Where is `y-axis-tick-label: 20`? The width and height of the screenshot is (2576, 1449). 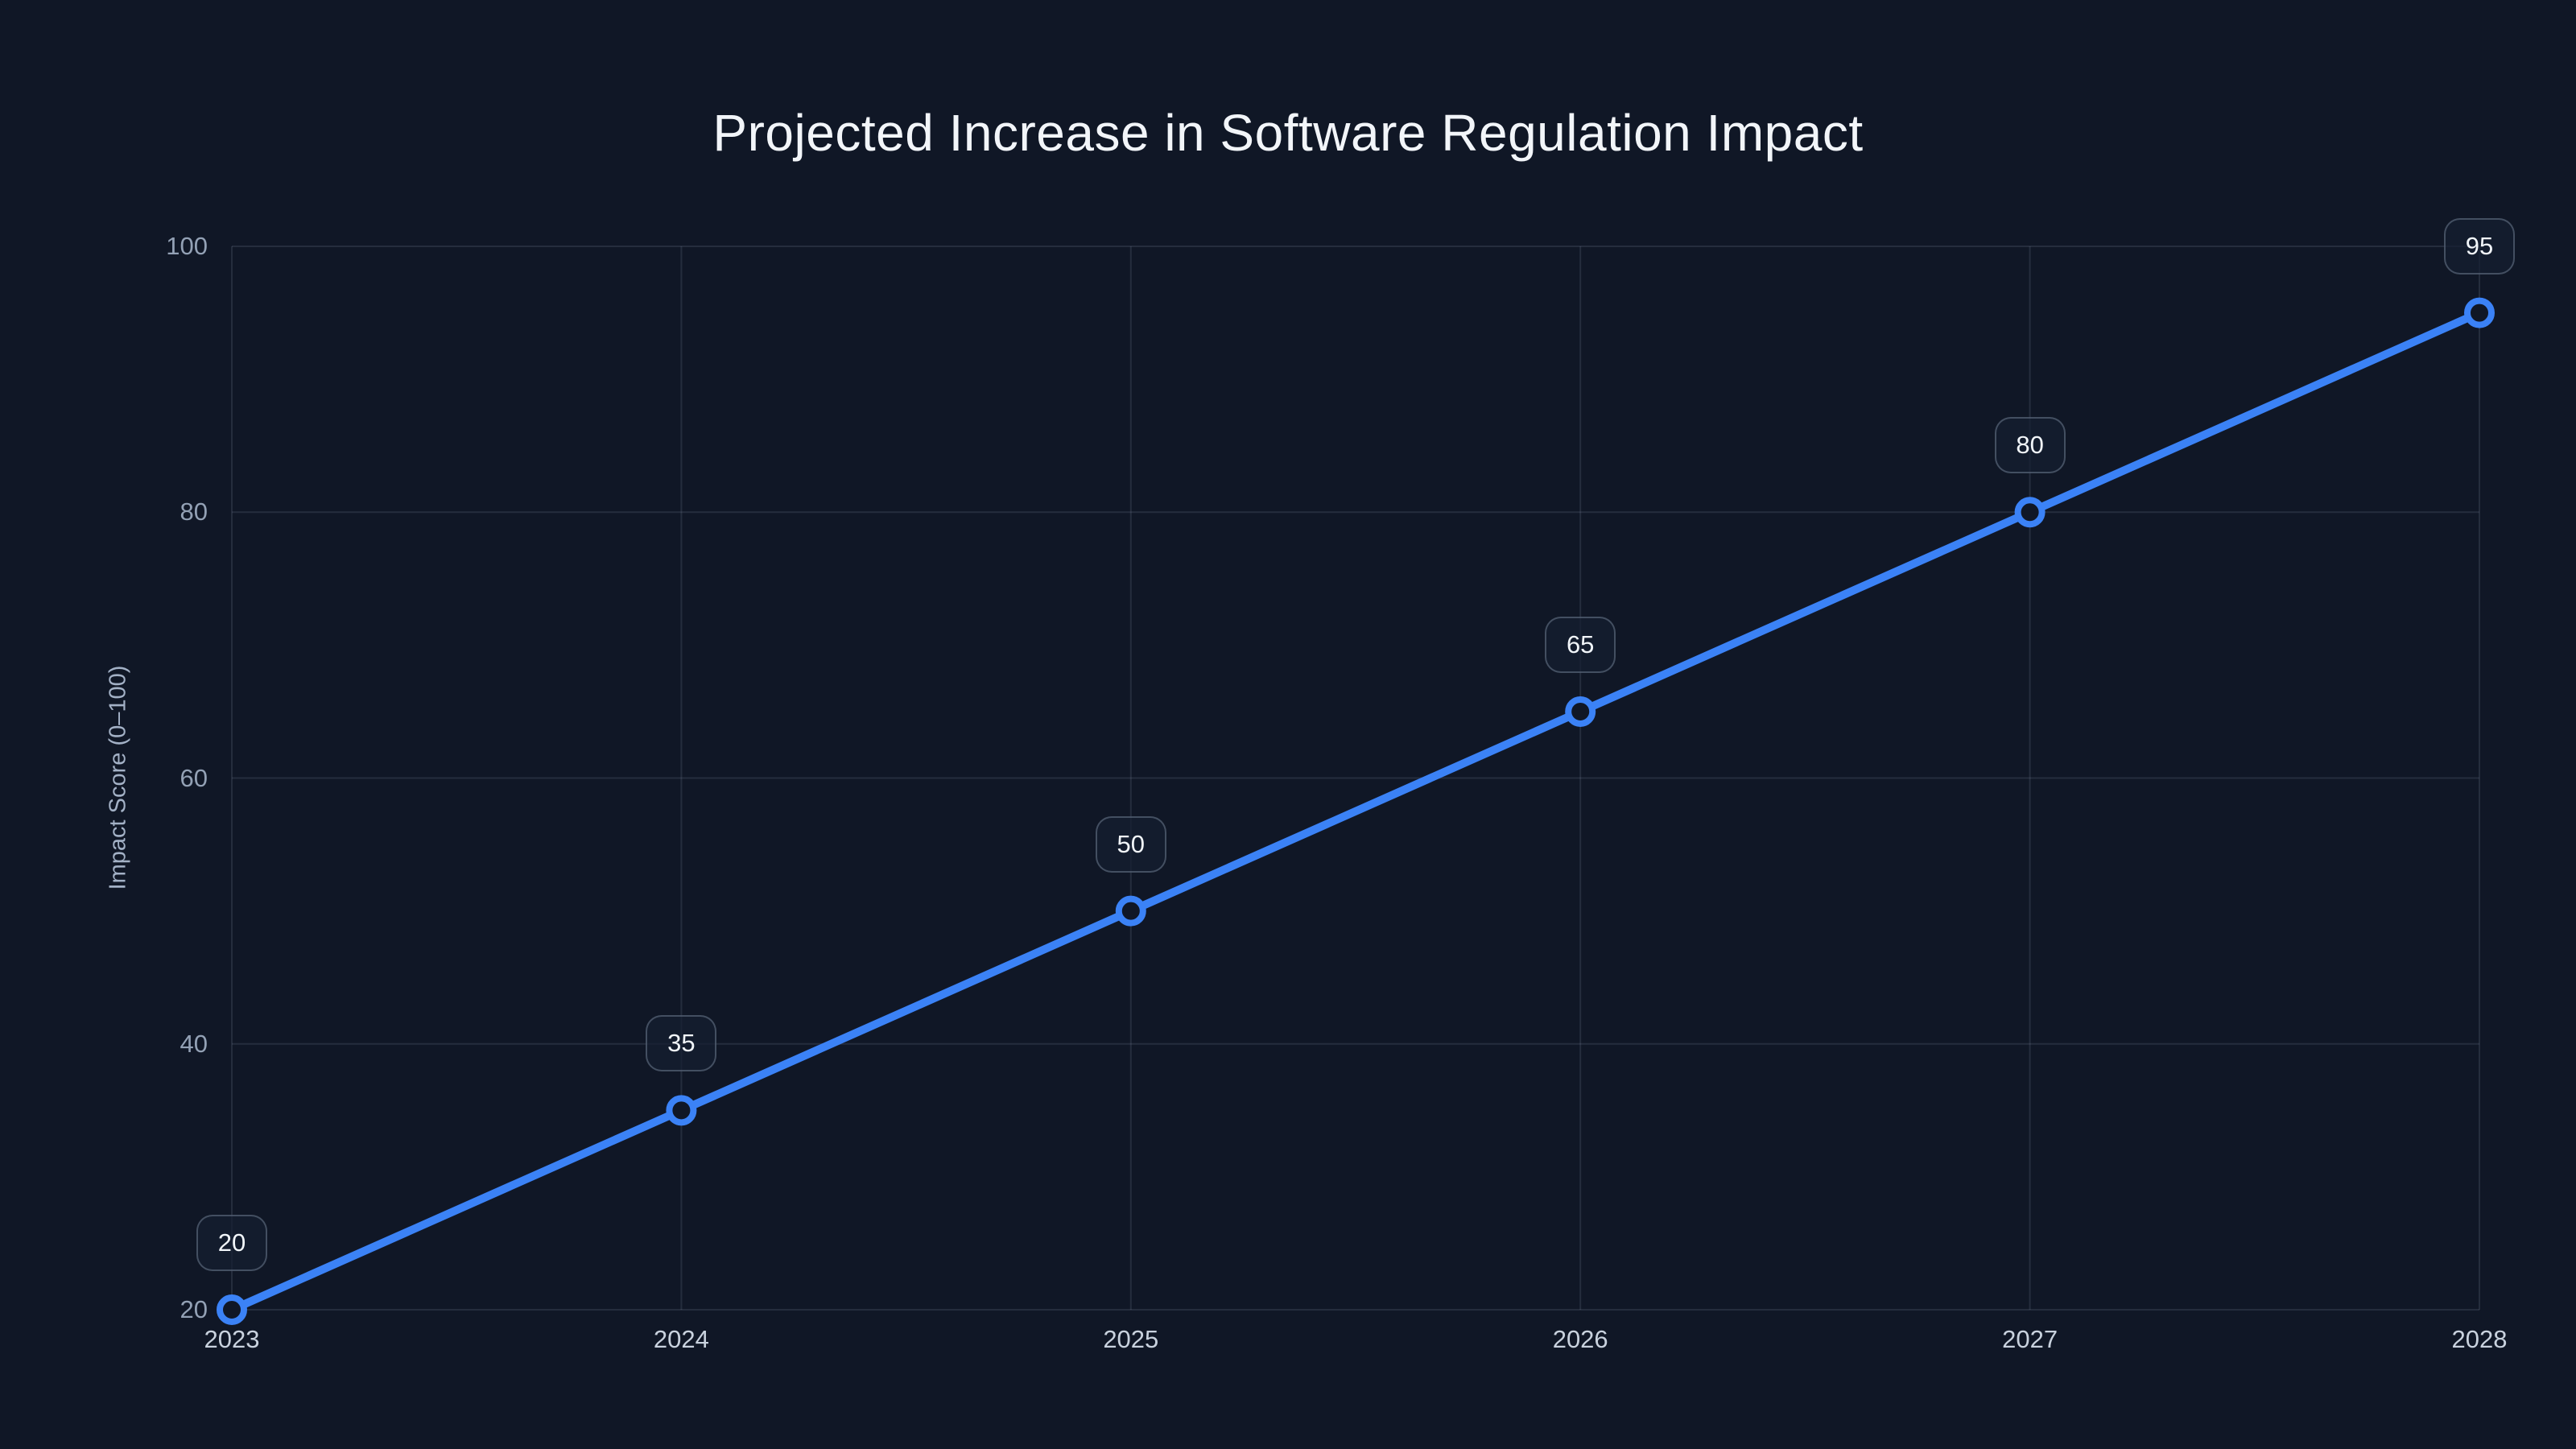
y-axis-tick-label: 20 is located at coordinates (194, 1309).